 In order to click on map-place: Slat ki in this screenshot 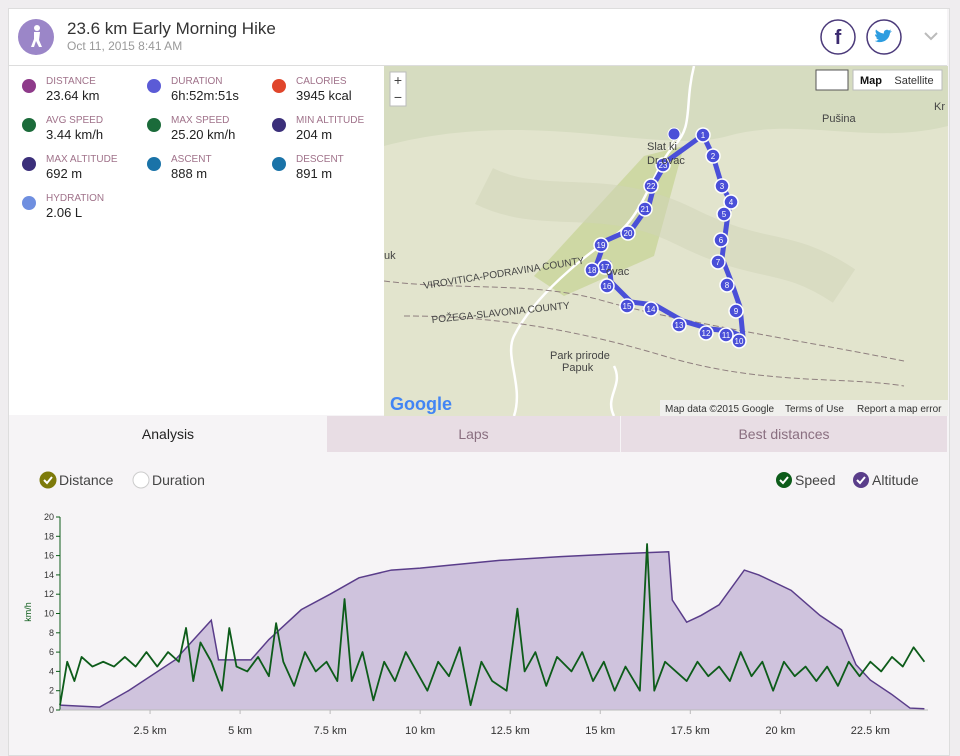, I will do `click(662, 147)`.